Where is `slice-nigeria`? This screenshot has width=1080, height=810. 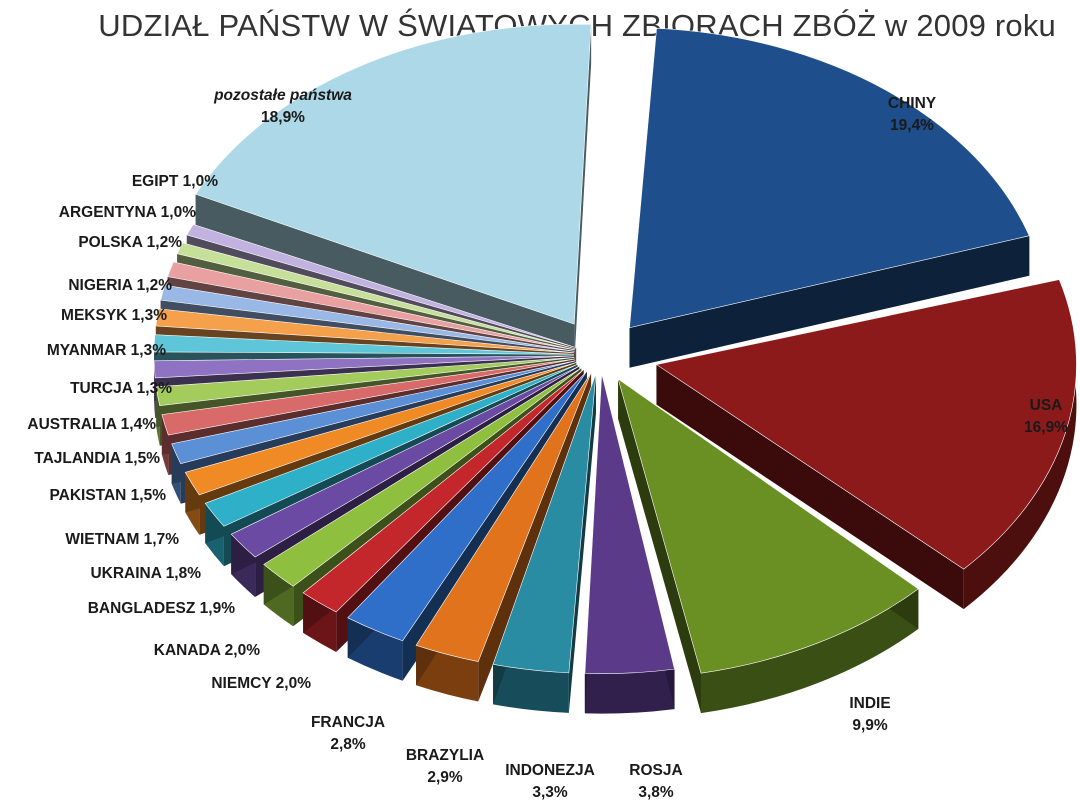
slice-nigeria is located at coordinates (367, 318).